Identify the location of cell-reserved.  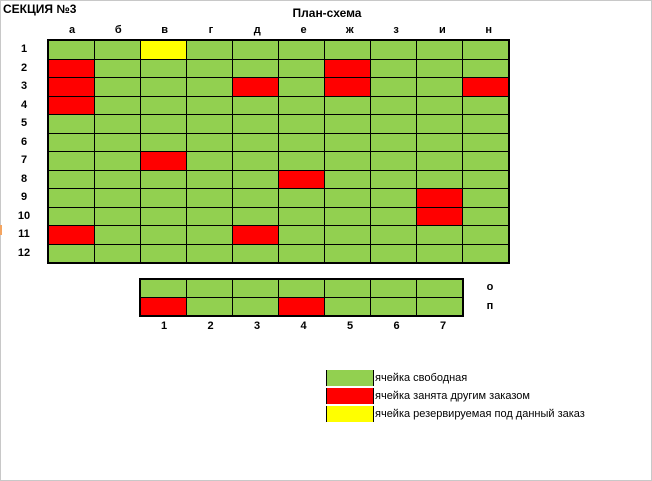
(163, 49).